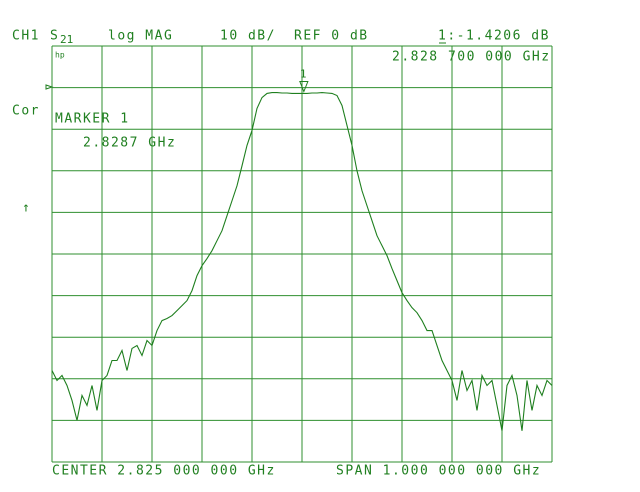 The width and height of the screenshot is (640, 492). I want to click on marker-title: MARKER 1, so click(92, 119).